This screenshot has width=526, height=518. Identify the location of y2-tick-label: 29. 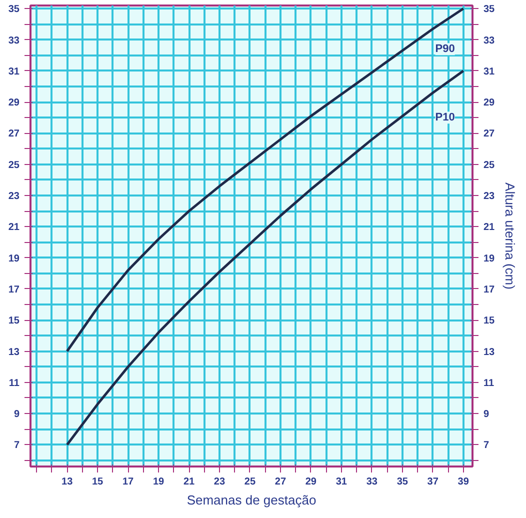
(490, 103).